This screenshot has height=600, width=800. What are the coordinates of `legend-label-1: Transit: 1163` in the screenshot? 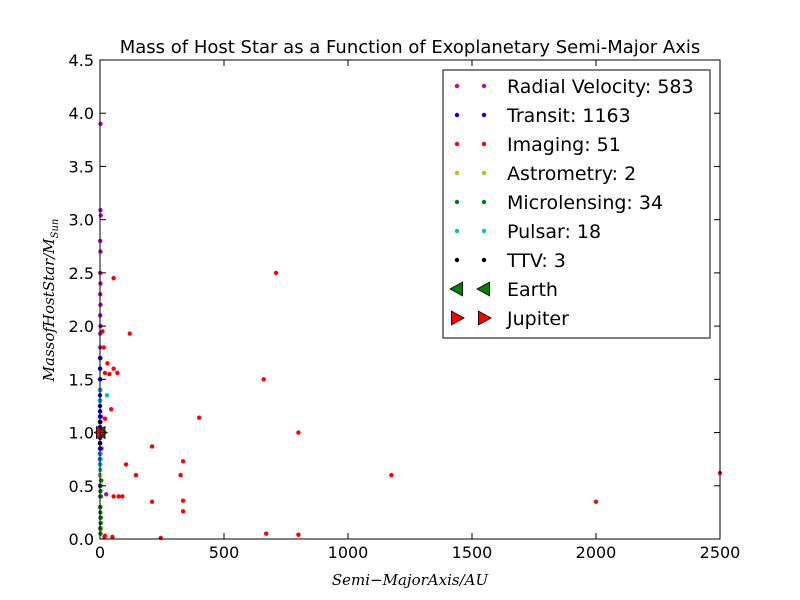 It's located at (568, 116).